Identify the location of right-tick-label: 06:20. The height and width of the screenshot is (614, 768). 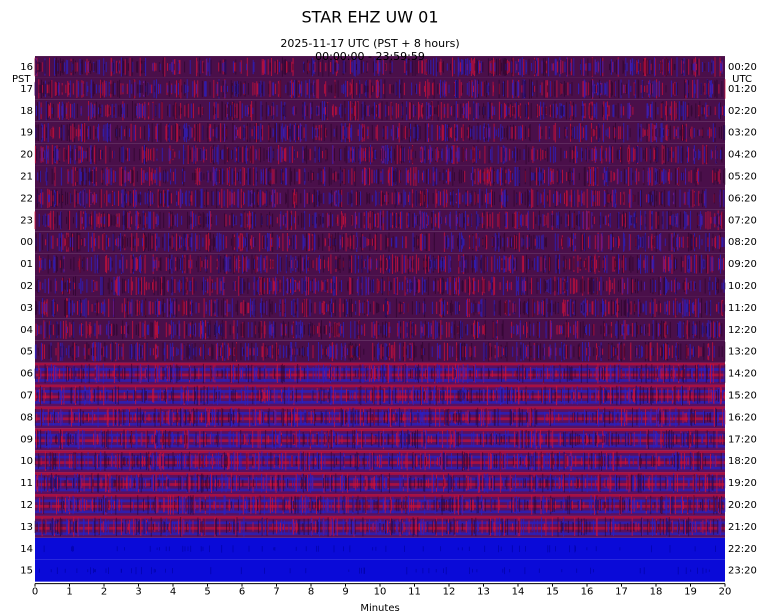
(742, 198).